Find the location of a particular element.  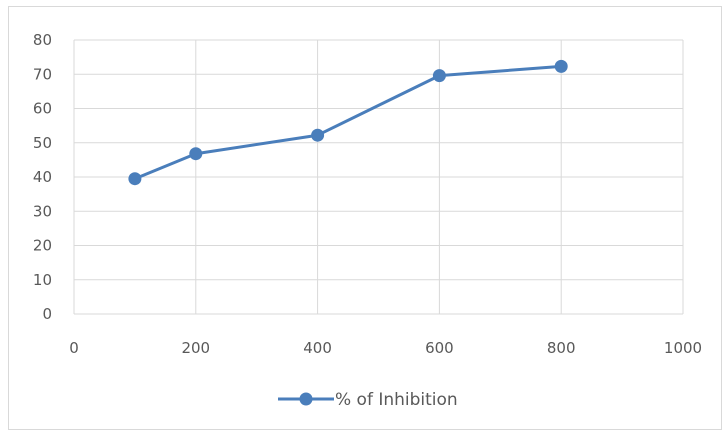

y-tick-label: 50 is located at coordinates (42, 143).